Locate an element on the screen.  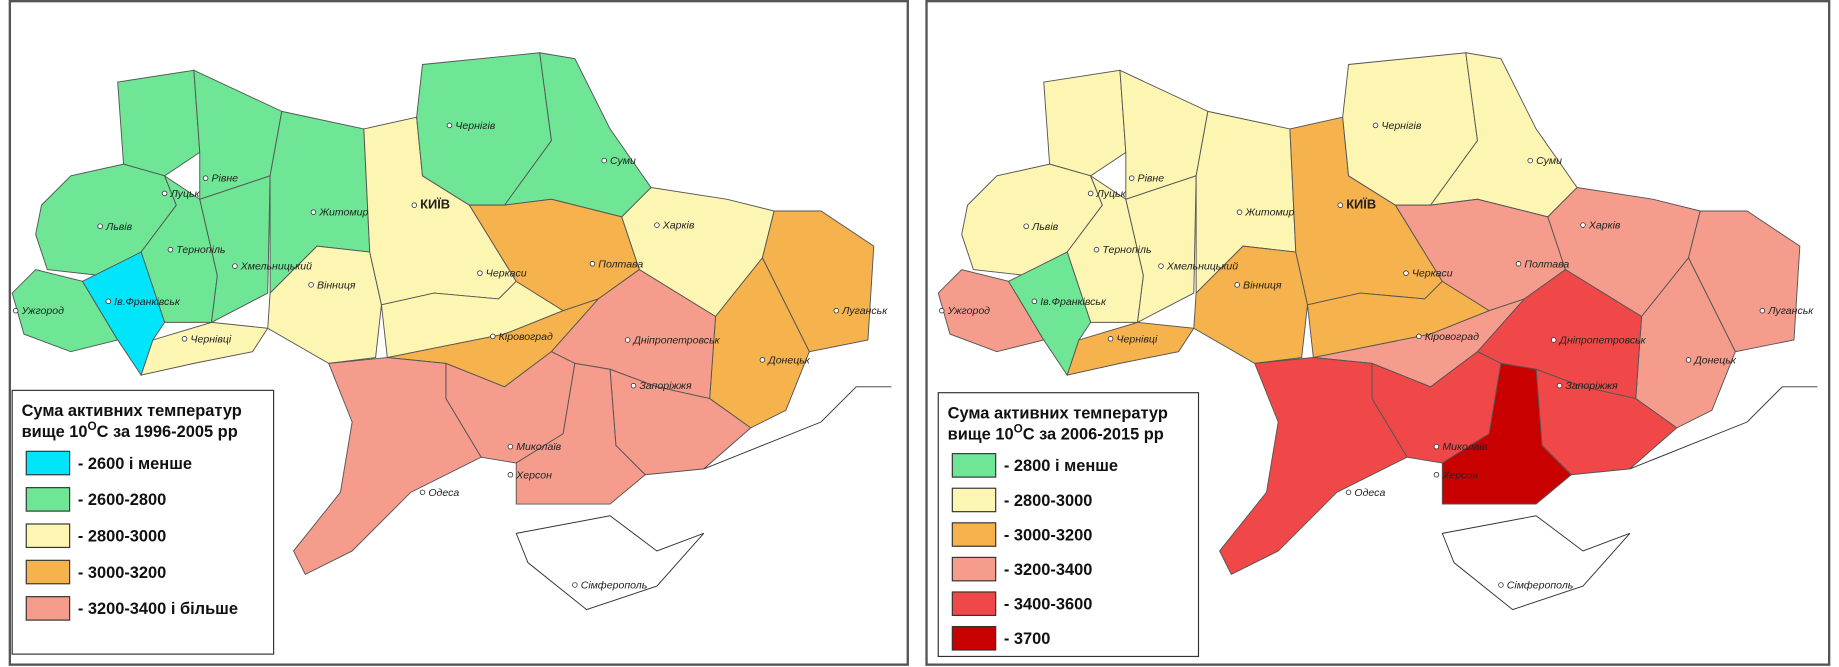
city-label: Житомир is located at coordinates (1269, 213).